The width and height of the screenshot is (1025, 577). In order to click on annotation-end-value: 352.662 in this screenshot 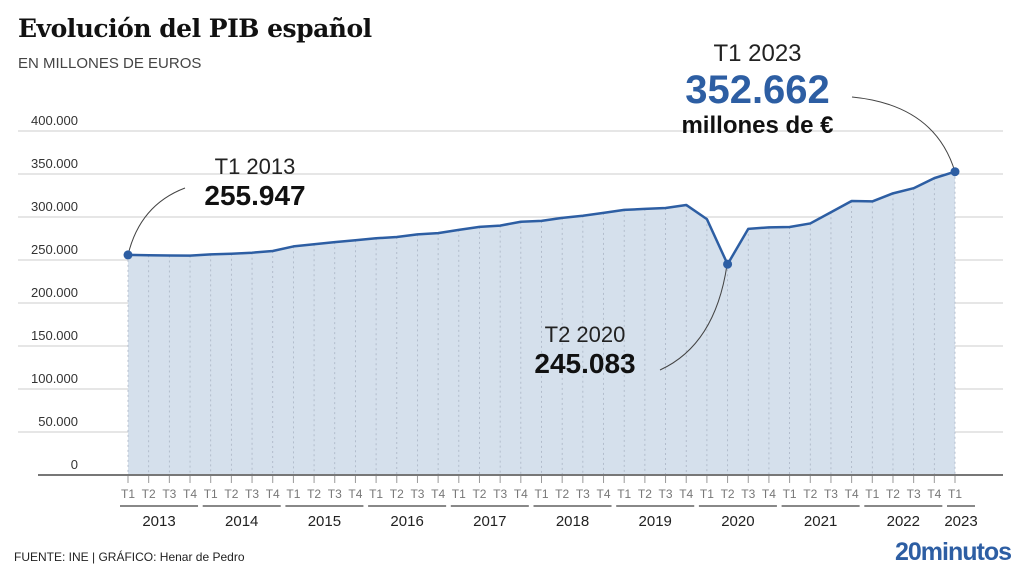, I will do `click(757, 90)`.